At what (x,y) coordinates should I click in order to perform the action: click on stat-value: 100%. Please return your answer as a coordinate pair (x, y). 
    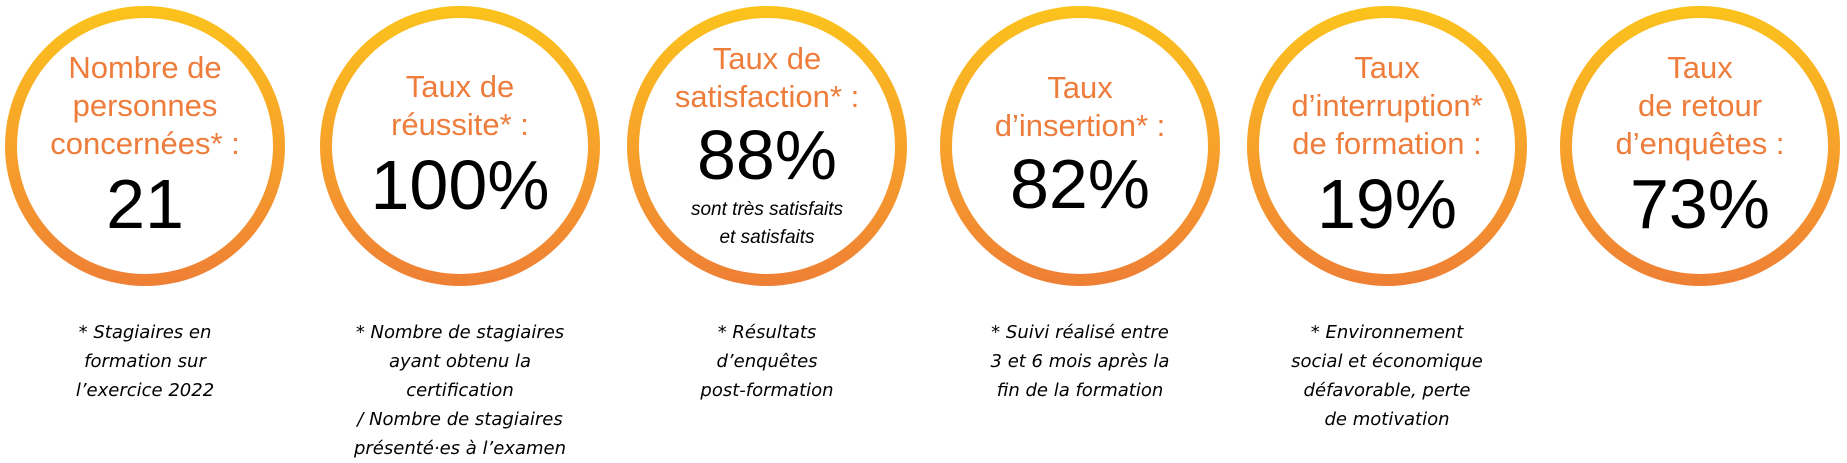
    Looking at the image, I should click on (460, 185).